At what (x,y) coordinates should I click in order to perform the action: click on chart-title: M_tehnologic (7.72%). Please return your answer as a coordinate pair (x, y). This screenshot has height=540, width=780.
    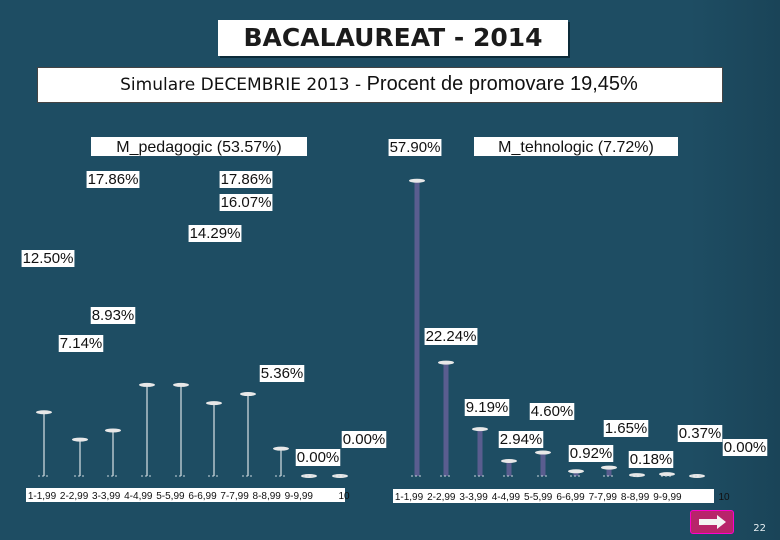
    Looking at the image, I should click on (576, 147).